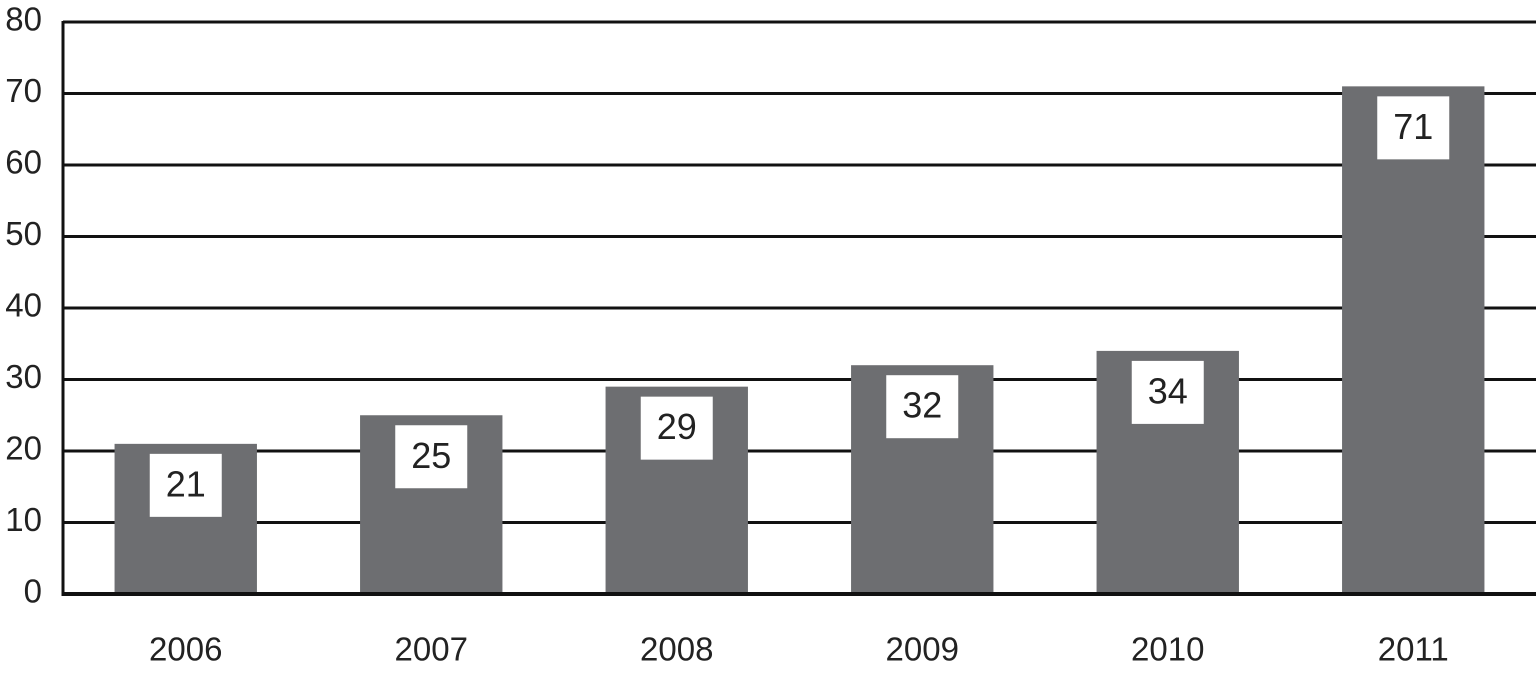  Describe the element at coordinates (431, 649) in the screenshot. I see `x-tick-label: 2007` at that location.